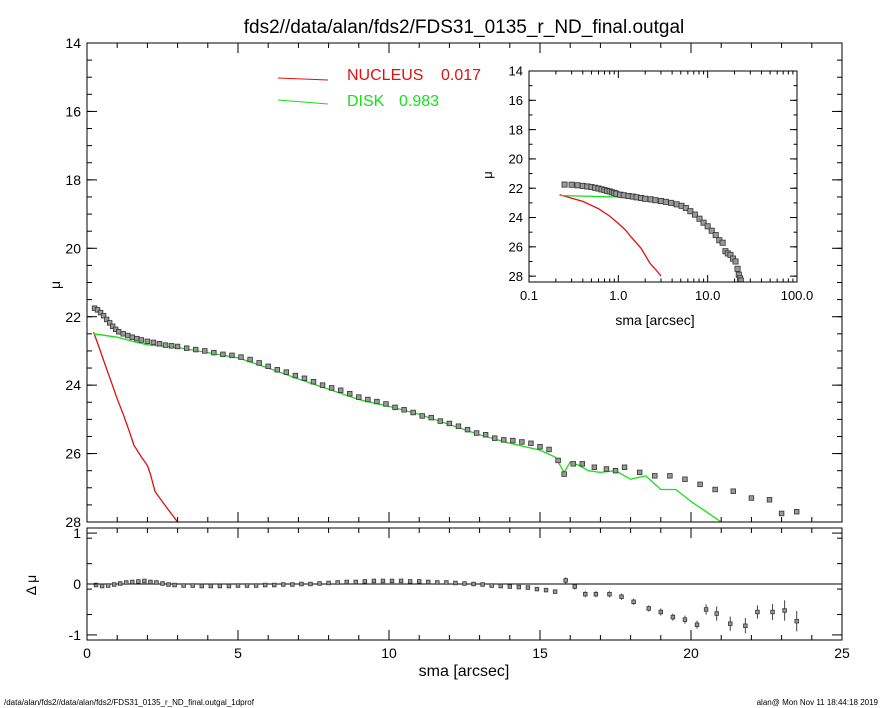 The width and height of the screenshot is (885, 708). I want to click on legend-disk-swatch, so click(303, 102).